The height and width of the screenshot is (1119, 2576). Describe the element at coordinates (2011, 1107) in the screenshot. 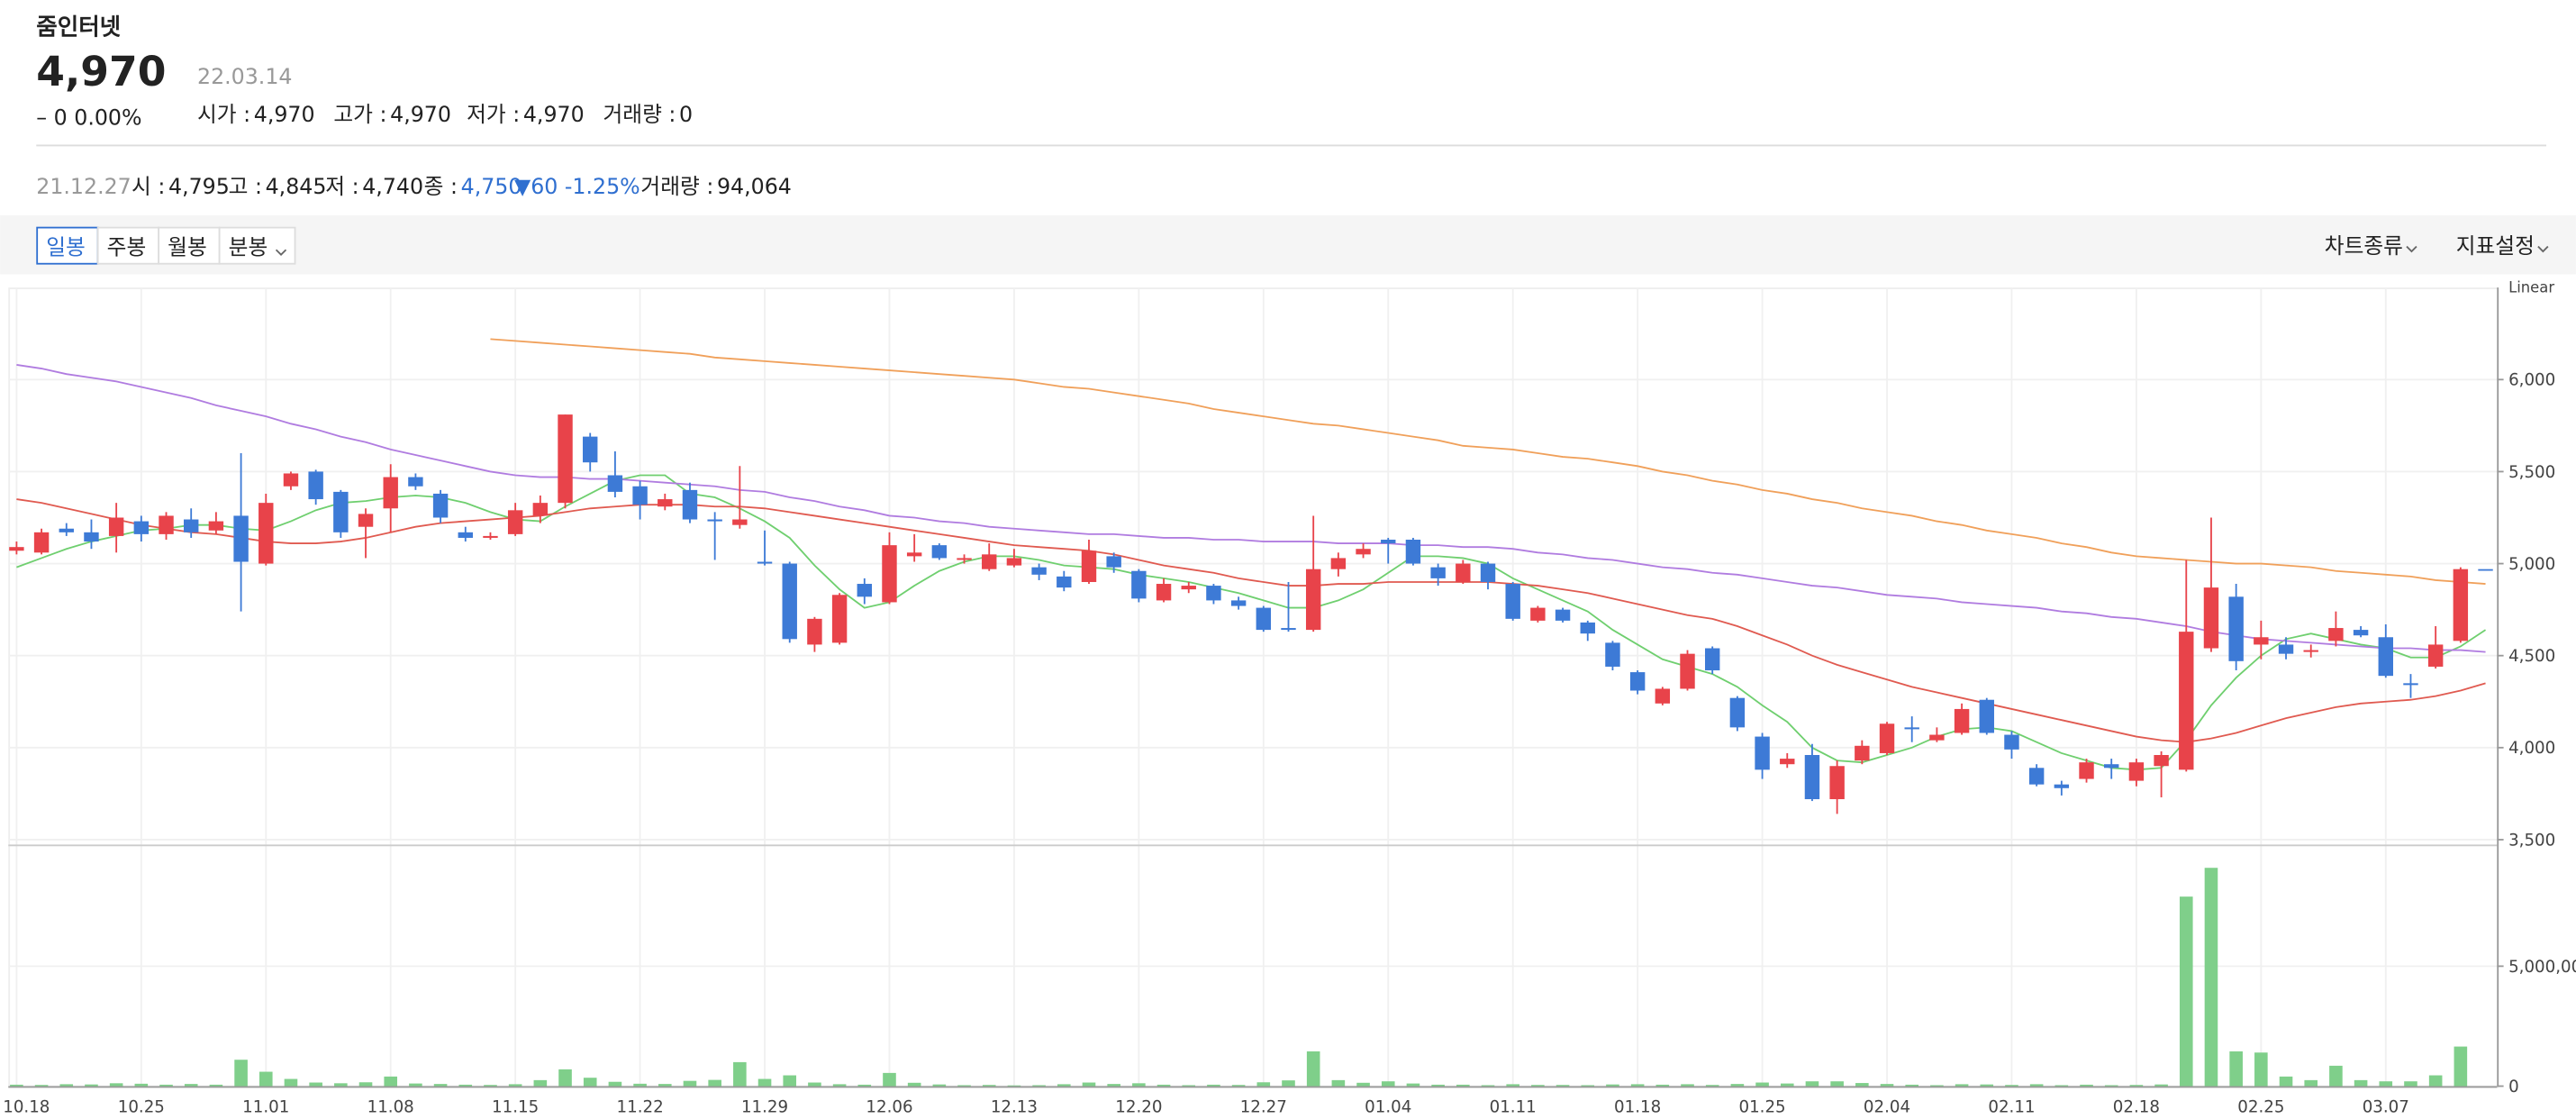

I see `x-tick-label: 02.11` at that location.